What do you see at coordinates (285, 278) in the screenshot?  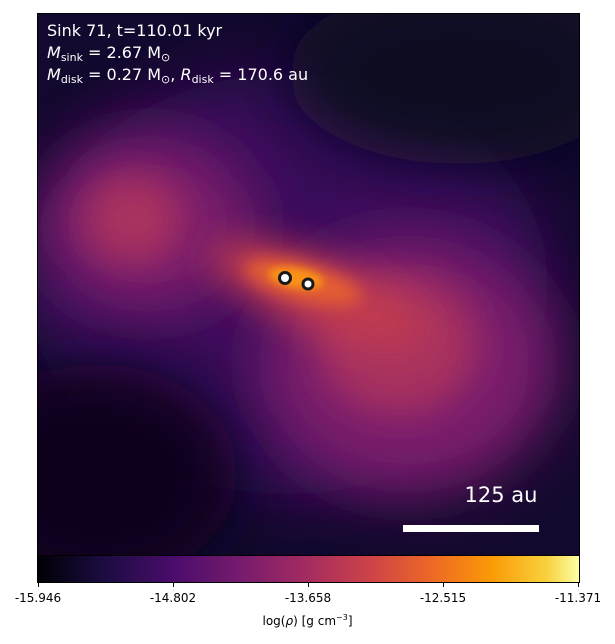 I see `sink-marker-primary` at bounding box center [285, 278].